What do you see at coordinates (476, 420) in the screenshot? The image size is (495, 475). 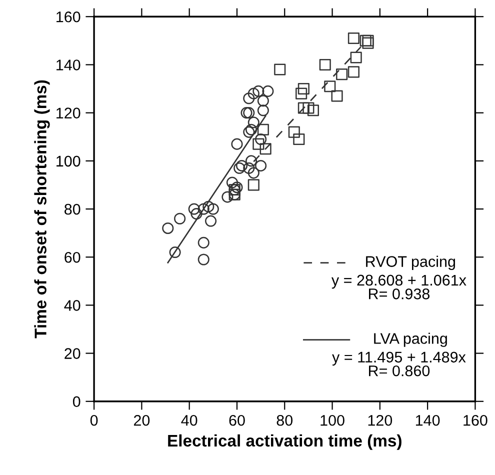 I see `x-tick-label: 160` at bounding box center [476, 420].